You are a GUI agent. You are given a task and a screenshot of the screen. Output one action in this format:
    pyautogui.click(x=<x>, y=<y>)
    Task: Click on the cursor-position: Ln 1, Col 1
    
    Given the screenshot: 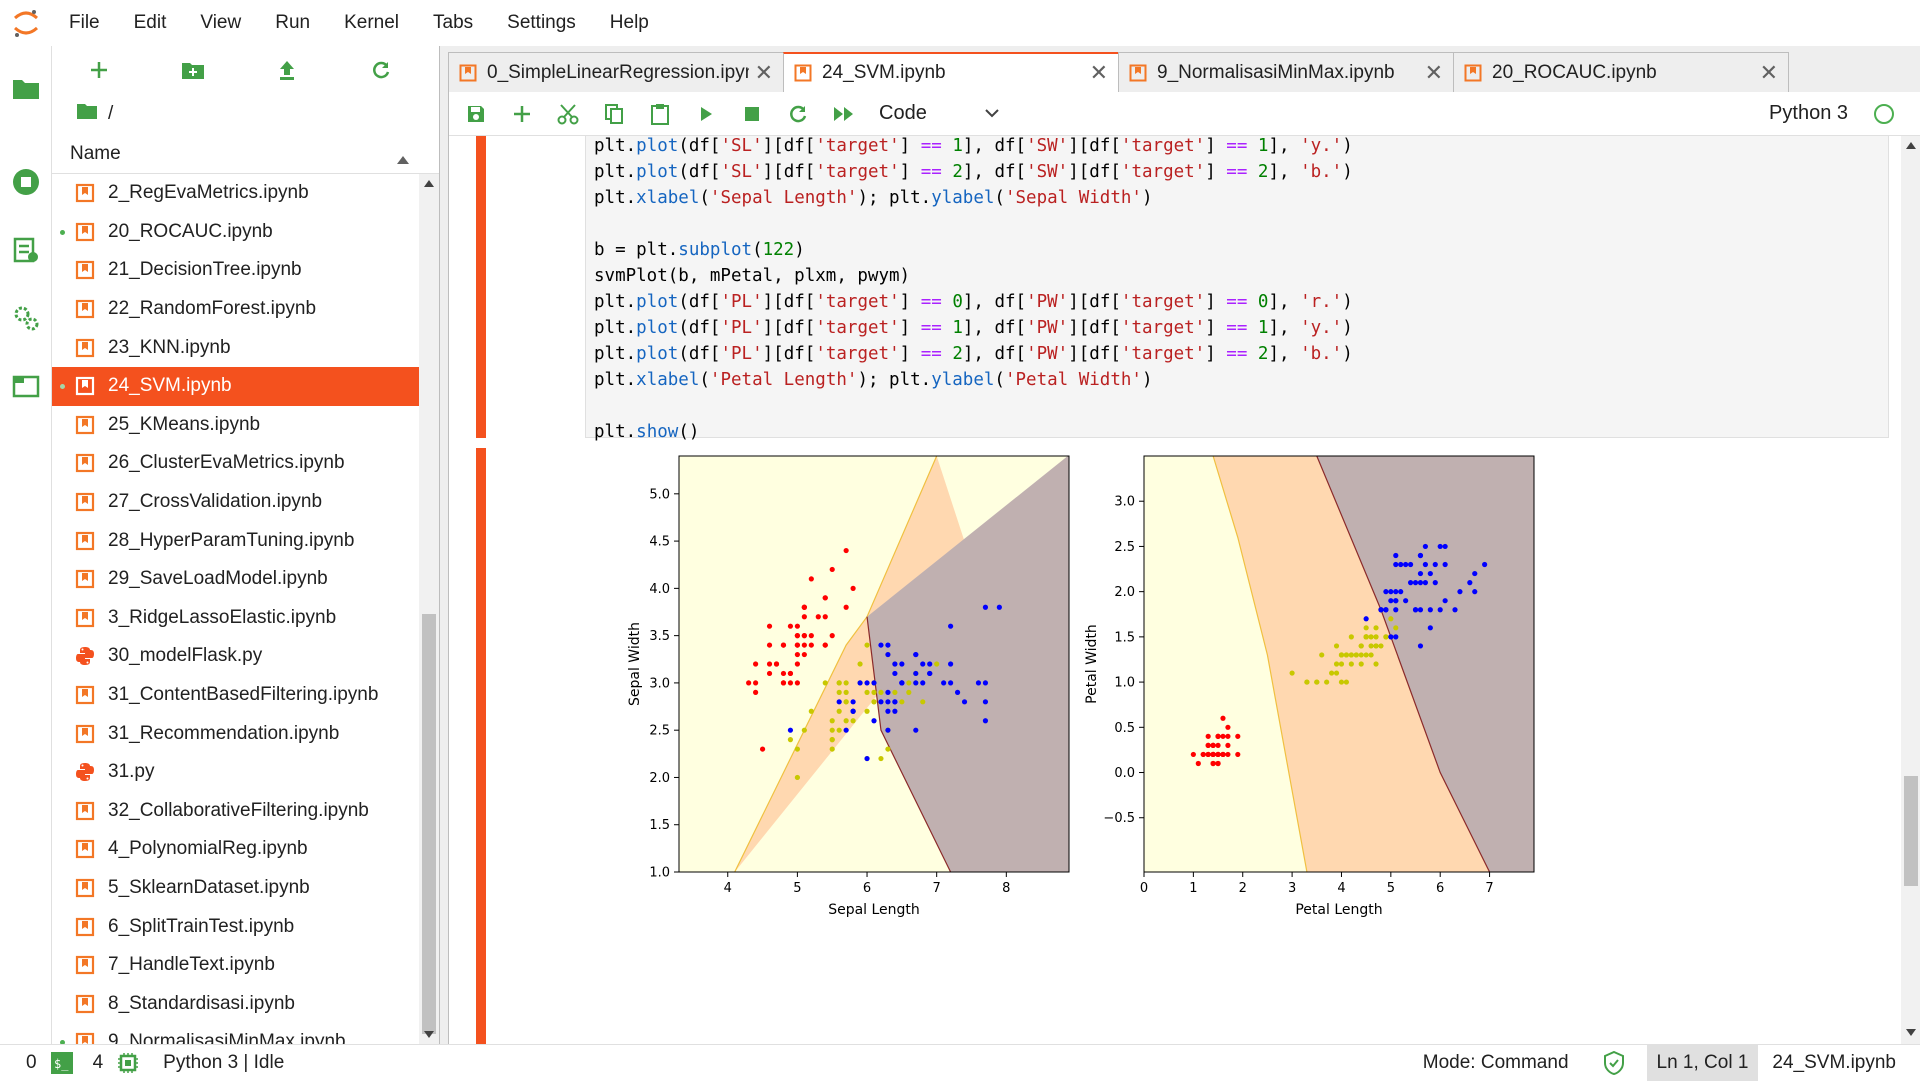 What is the action you would take?
    pyautogui.click(x=1702, y=1062)
    